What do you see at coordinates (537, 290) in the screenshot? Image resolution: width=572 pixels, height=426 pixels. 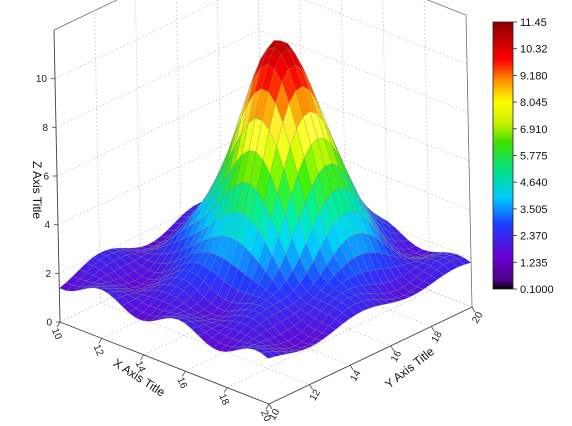 I see `colorbar-label: 0.1000` at bounding box center [537, 290].